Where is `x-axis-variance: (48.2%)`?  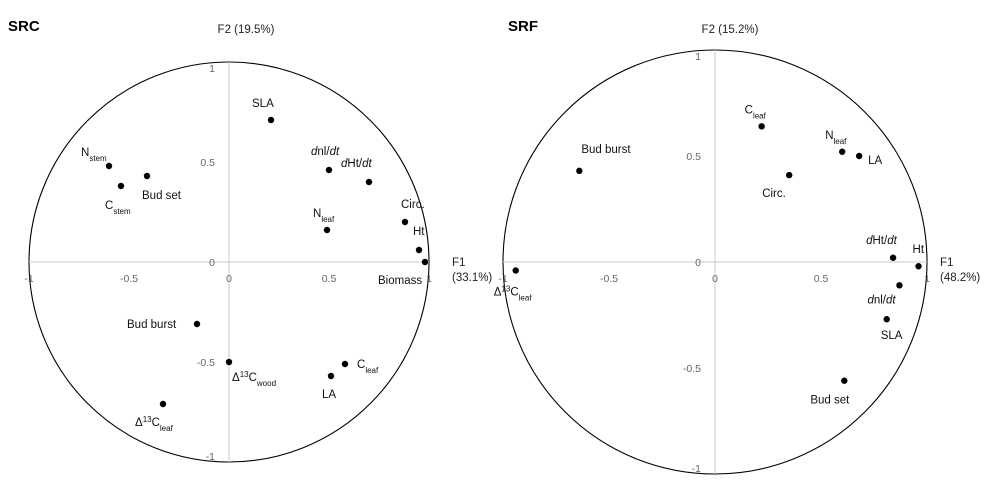
x-axis-variance: (48.2%) is located at coordinates (960, 278).